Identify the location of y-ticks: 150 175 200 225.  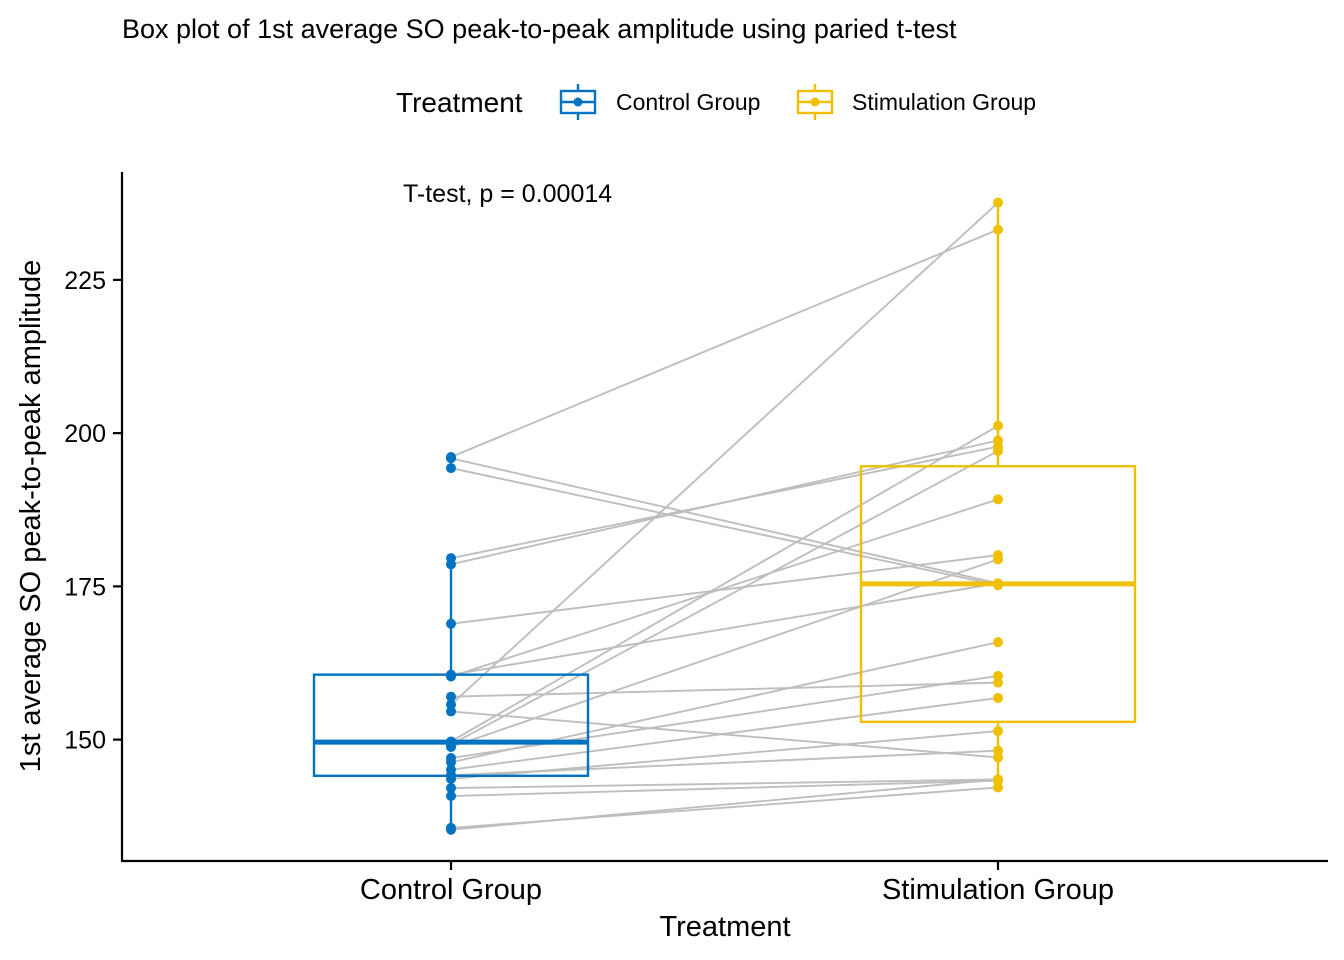
(93, 511).